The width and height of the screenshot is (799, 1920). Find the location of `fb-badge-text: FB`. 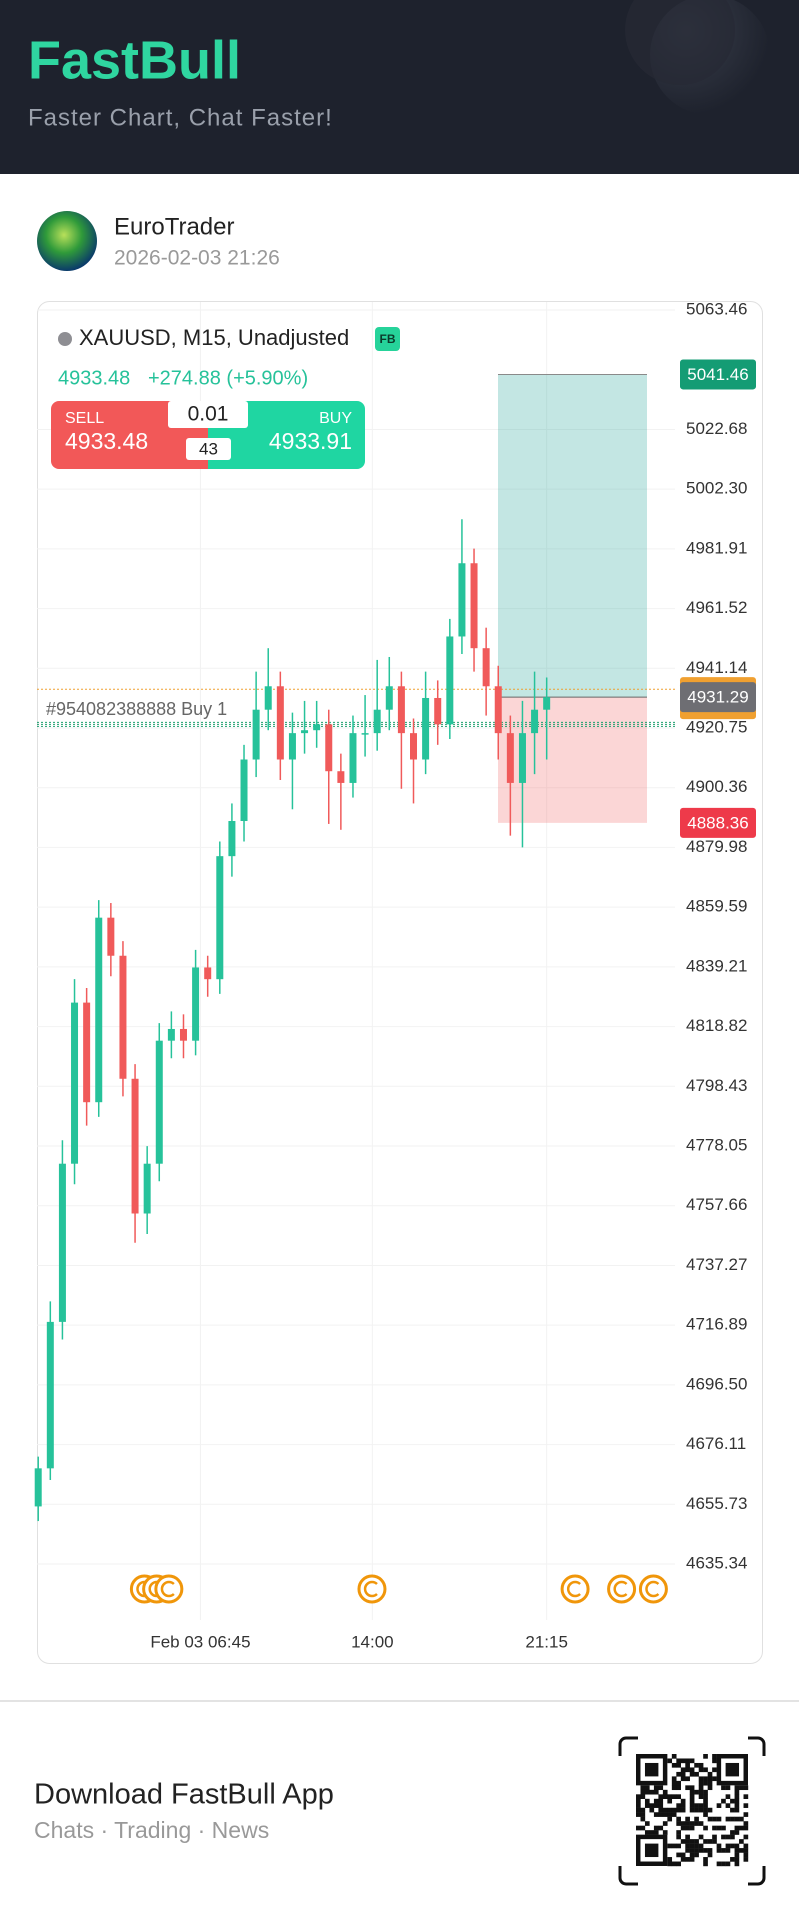

fb-badge-text: FB is located at coordinates (388, 339).